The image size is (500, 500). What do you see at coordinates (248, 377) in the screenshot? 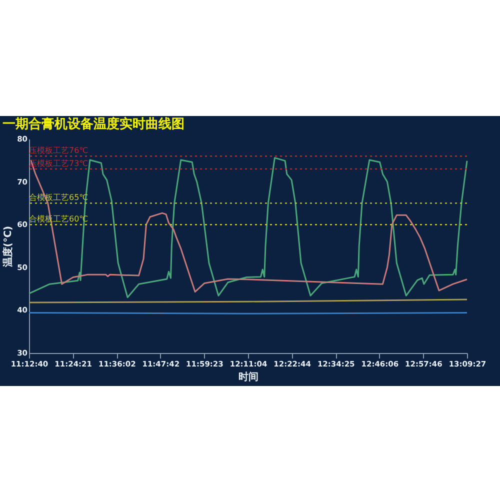
I see `x-axis-title: 时间` at bounding box center [248, 377].